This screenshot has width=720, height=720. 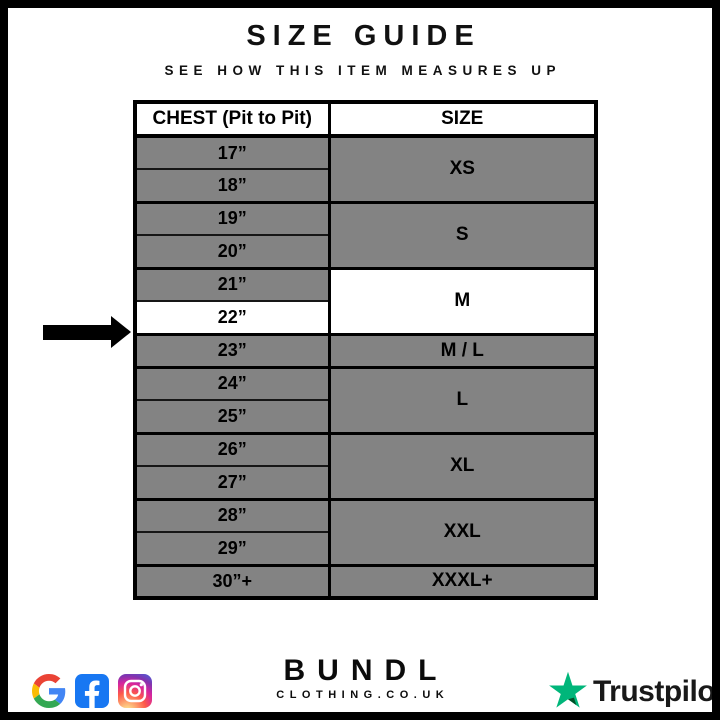 What do you see at coordinates (462, 120) in the screenshot?
I see `column-header-size: SIZE` at bounding box center [462, 120].